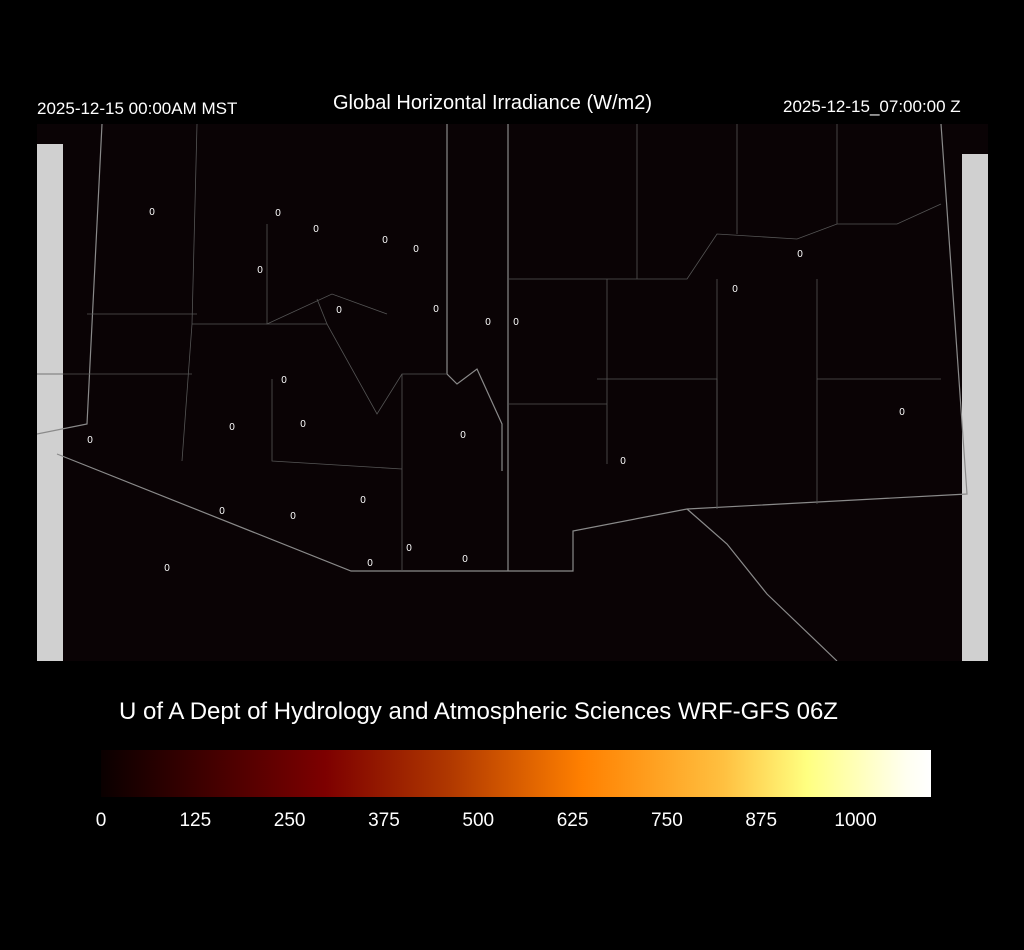  Describe the element at coordinates (572, 820) in the screenshot. I see `colorbar-tick: 625` at that location.